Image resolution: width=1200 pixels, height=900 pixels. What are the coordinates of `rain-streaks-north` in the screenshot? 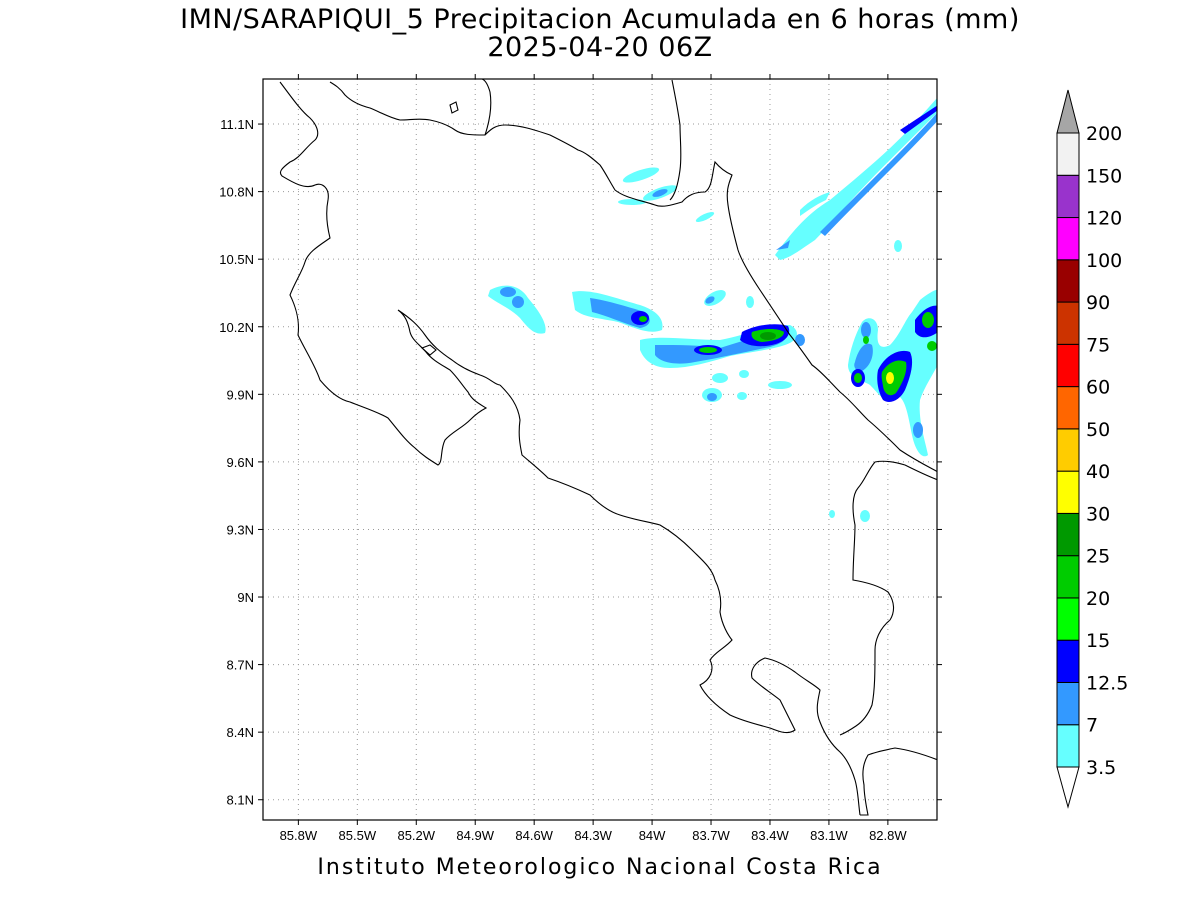 It's located at (760, 209).